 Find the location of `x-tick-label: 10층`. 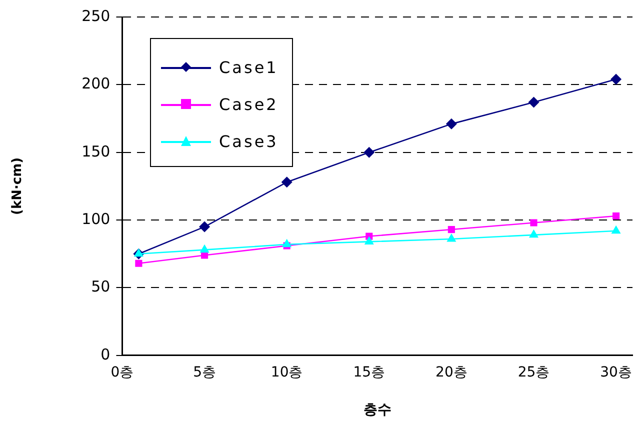

x-tick-label: 10층 is located at coordinates (286, 372).